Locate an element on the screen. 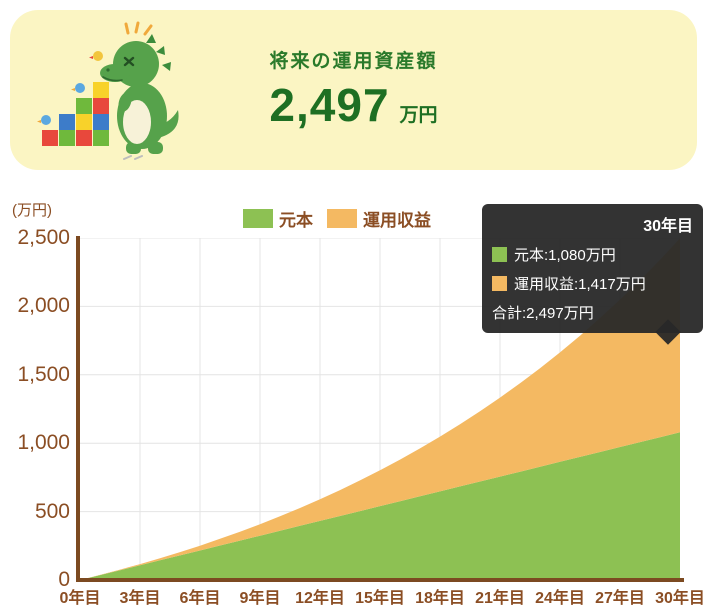  stairs-icon is located at coordinates (75, 114).